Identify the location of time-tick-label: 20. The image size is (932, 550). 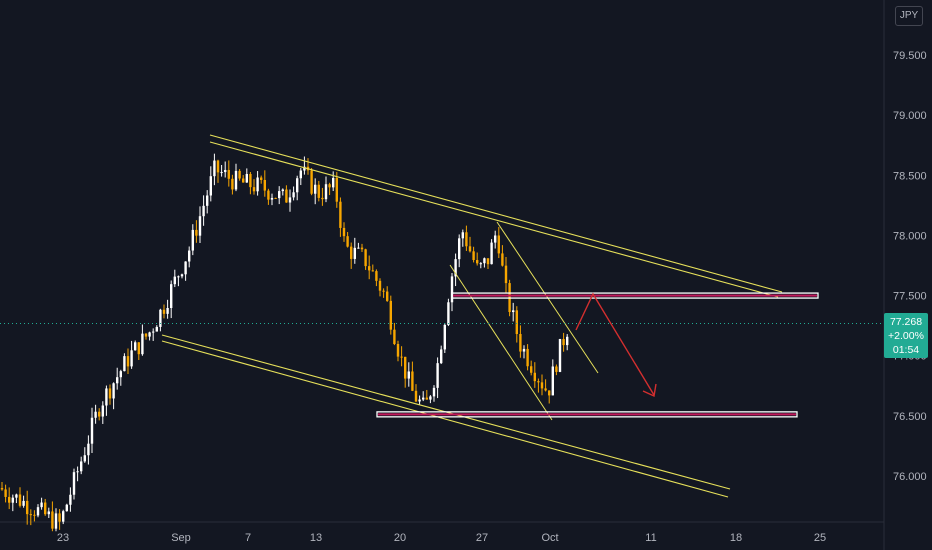
(400, 538).